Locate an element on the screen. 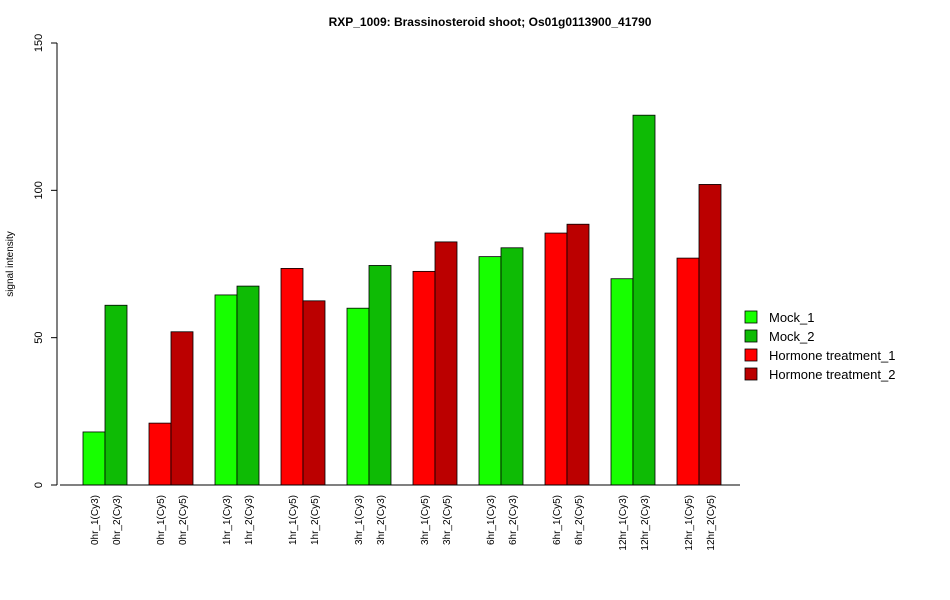 Image resolution: width=950 pixels, height=600 pixels. y-axis-label: signal intensity is located at coordinates (10, 264).